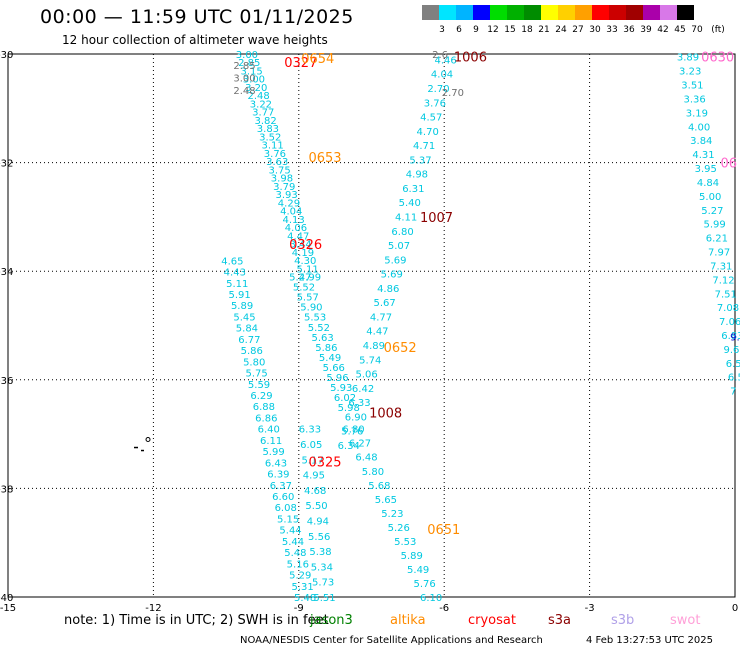  What do you see at coordinates (392, 514) in the screenshot?
I see `wave-height-value: 5.23` at bounding box center [392, 514].